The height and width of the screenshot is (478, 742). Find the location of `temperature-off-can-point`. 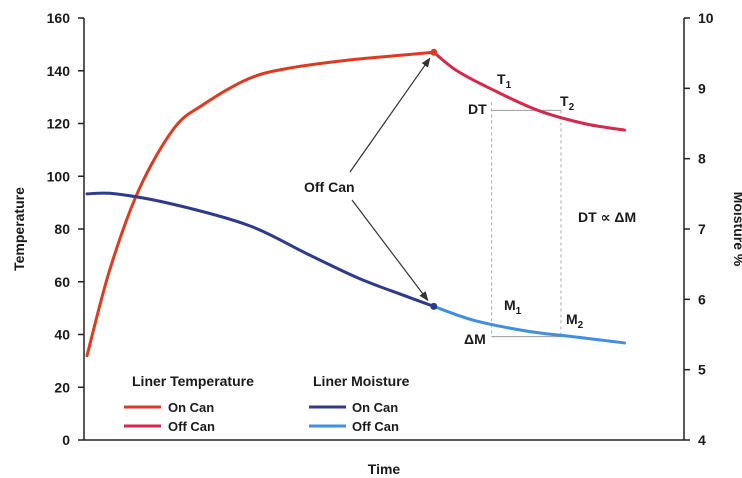

temperature-off-can-point is located at coordinates (434, 52).